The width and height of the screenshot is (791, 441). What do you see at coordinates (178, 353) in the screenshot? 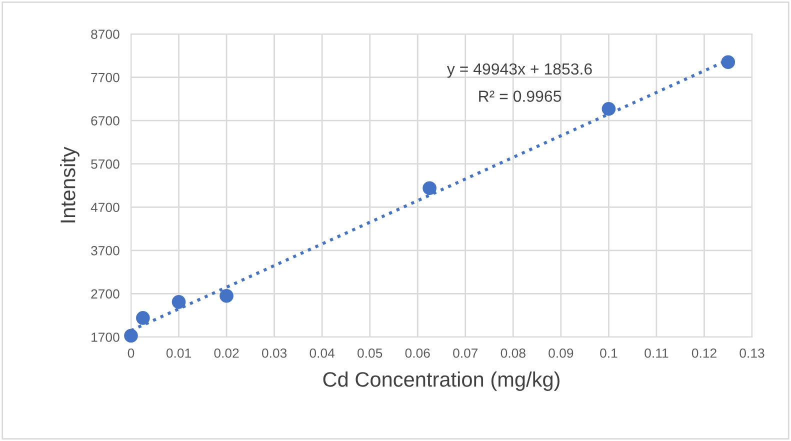
I see `x-tick-label: 0.01` at bounding box center [178, 353].